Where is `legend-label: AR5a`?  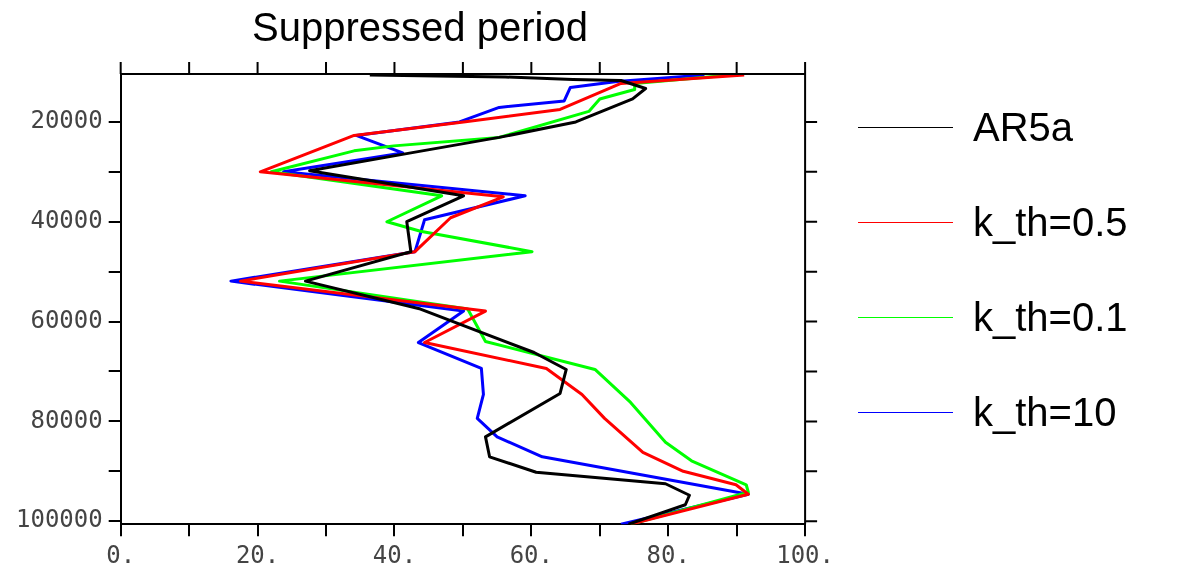 legend-label: AR5a is located at coordinates (1023, 127).